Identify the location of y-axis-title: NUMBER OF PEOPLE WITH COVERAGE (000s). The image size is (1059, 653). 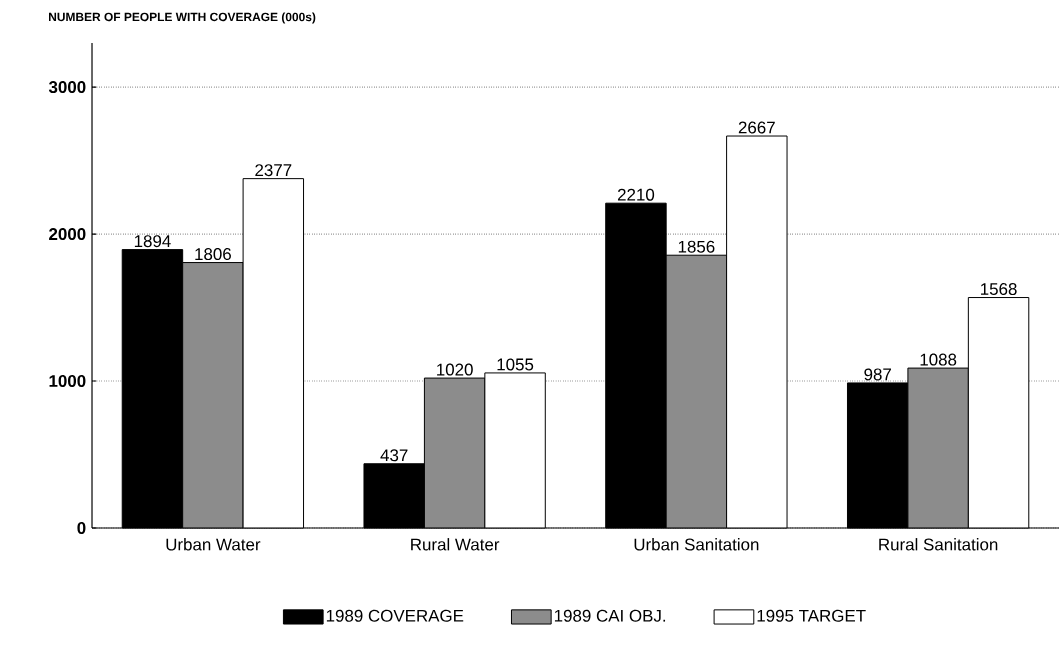
(182, 18).